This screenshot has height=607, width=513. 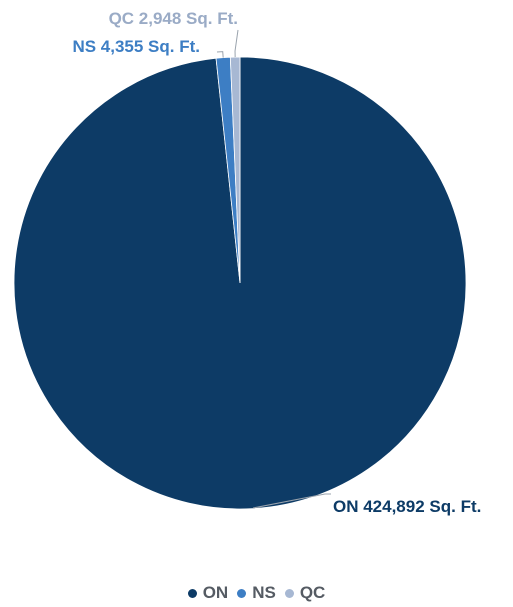 I want to click on legend-item-ns: NS, so click(x=256, y=593).